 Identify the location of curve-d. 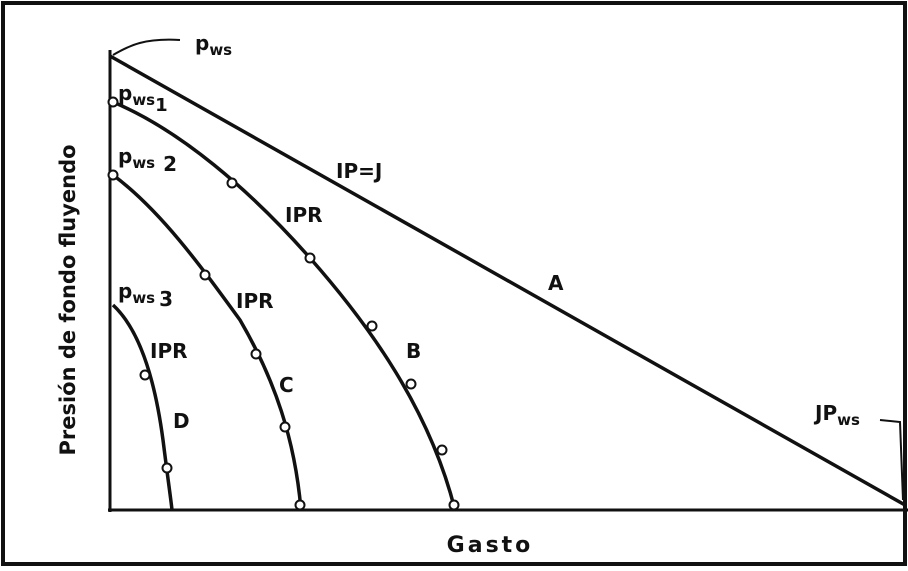
(142, 407).